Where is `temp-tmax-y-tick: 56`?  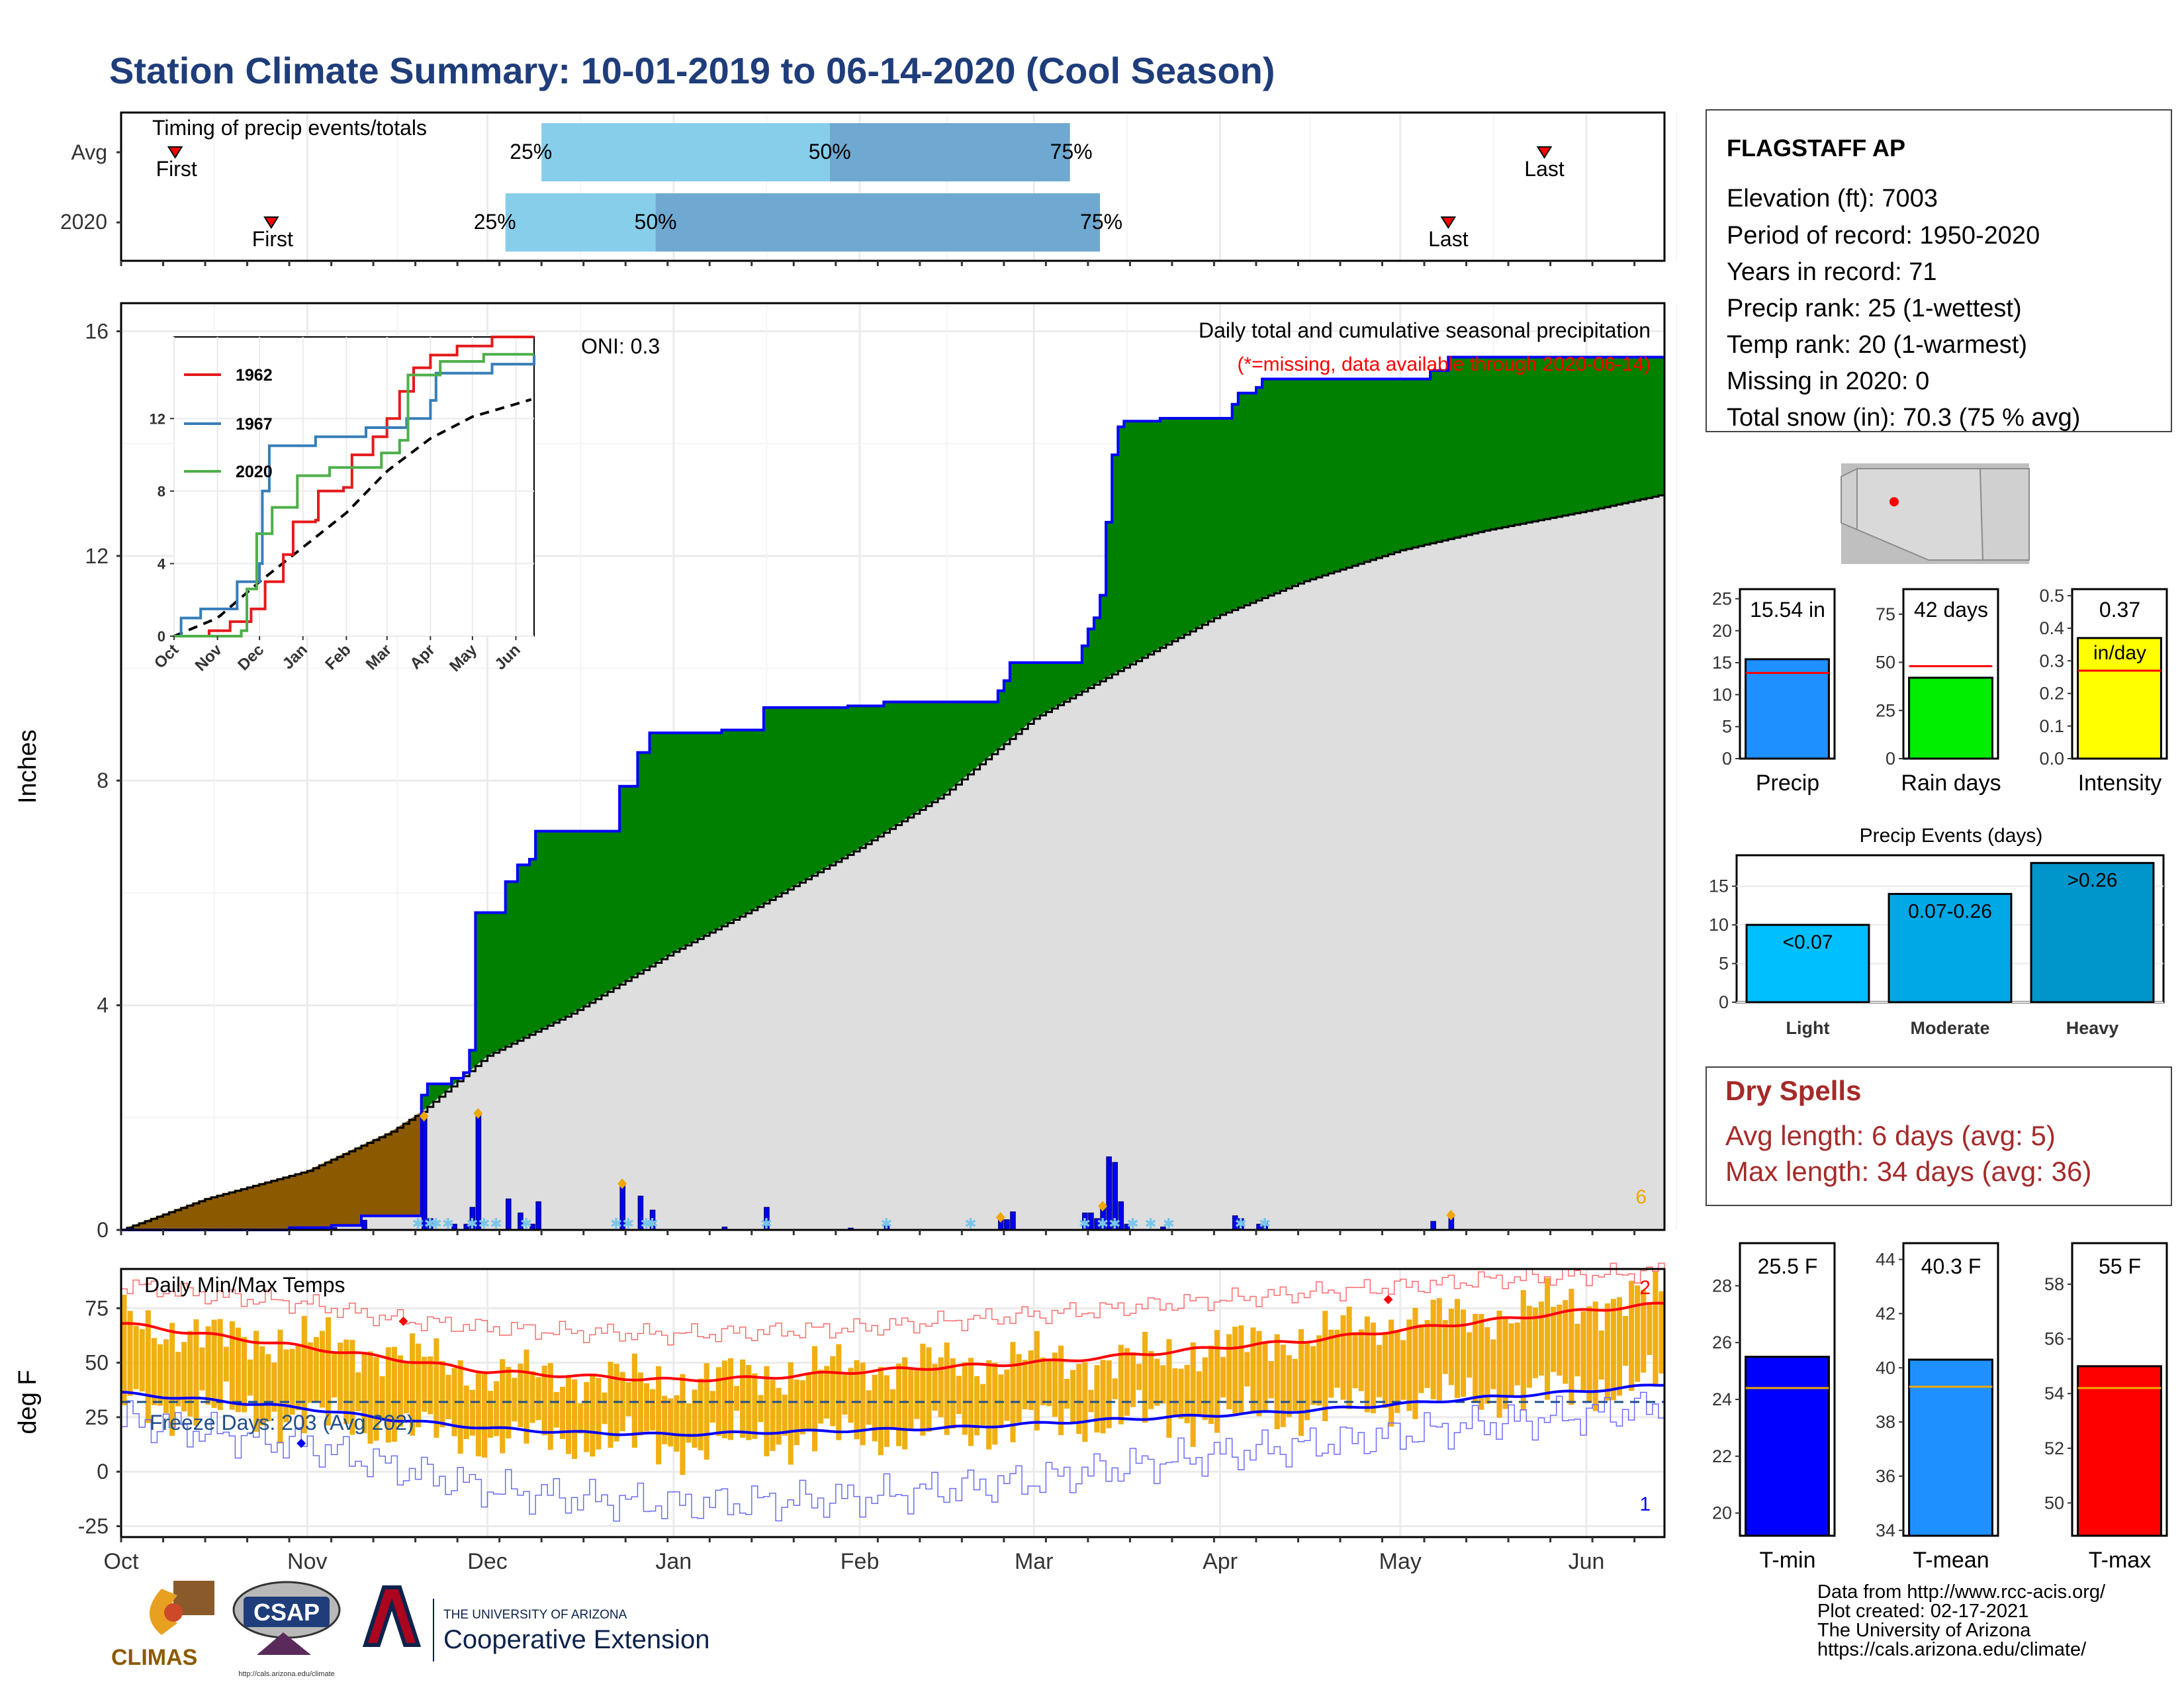
temp-tmax-y-tick: 56 is located at coordinates (2054, 1339).